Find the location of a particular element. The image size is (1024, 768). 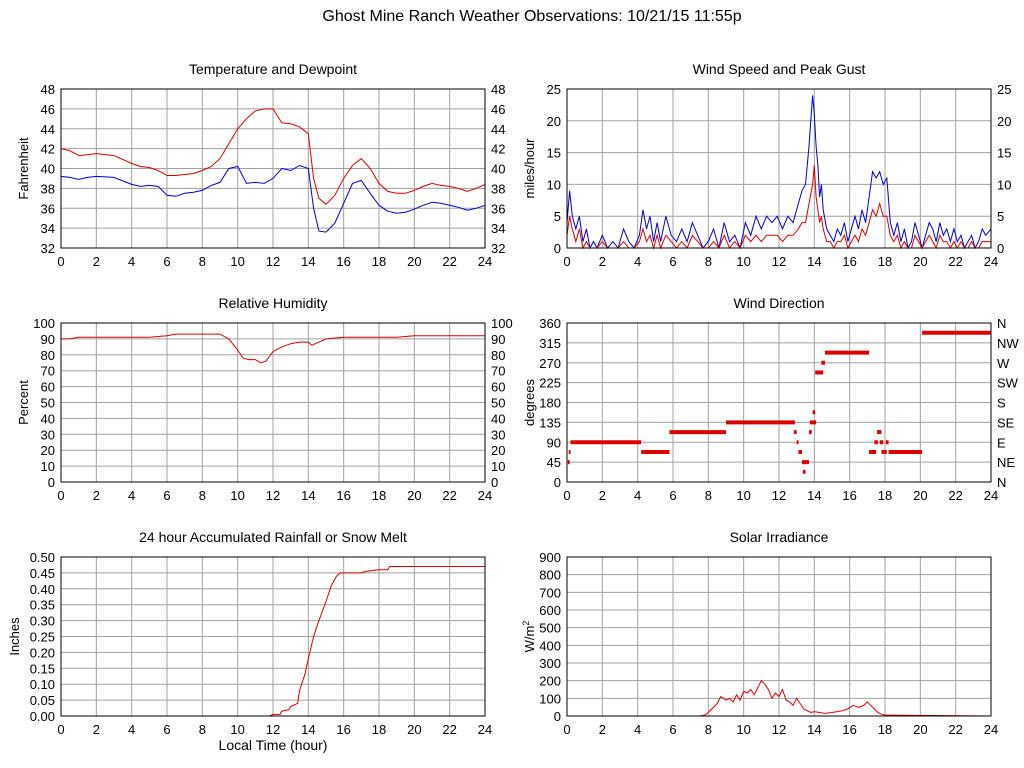

y-tick-label: 700 is located at coordinates (550, 592).